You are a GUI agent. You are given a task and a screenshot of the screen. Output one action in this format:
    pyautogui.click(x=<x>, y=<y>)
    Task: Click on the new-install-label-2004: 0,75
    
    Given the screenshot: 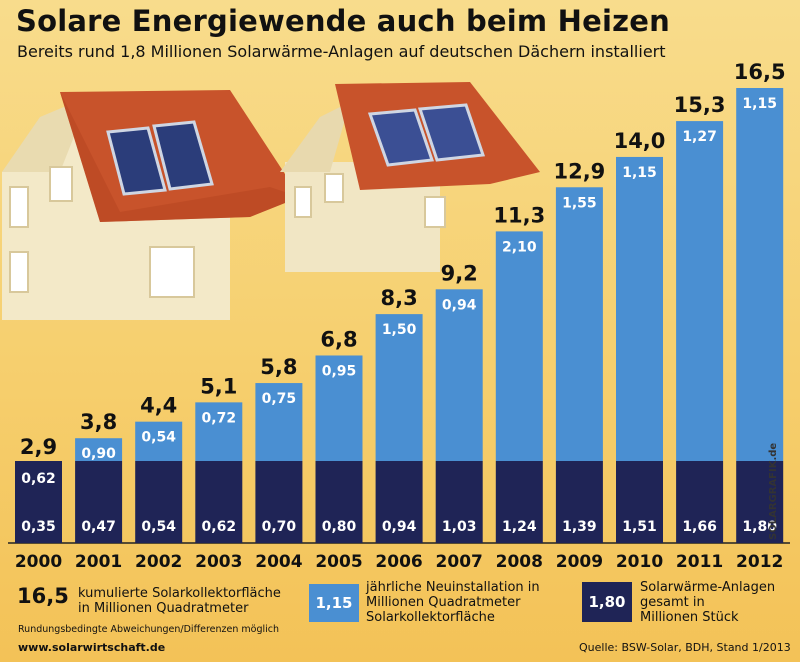 What is the action you would take?
    pyautogui.click(x=279, y=399)
    